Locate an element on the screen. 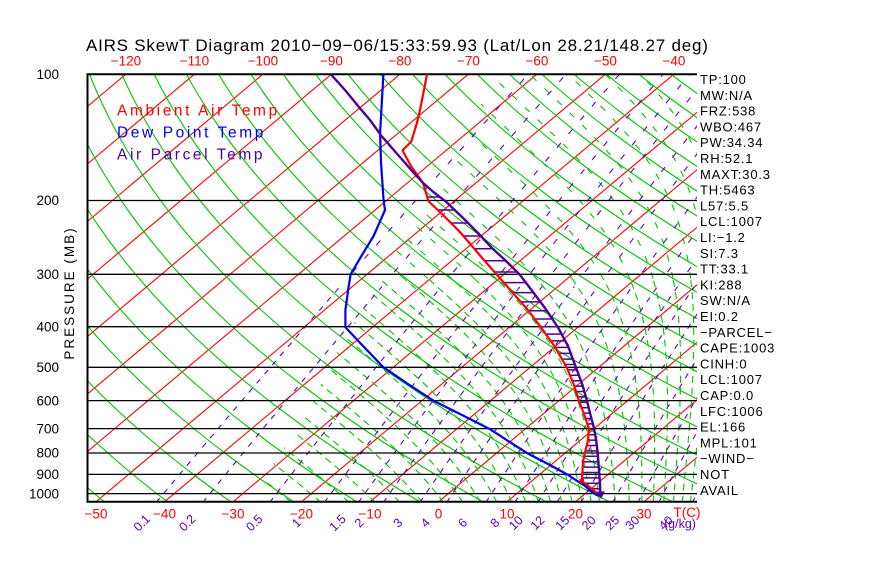 The image size is (870, 565). svg-text: −110 is located at coordinates (194, 61).